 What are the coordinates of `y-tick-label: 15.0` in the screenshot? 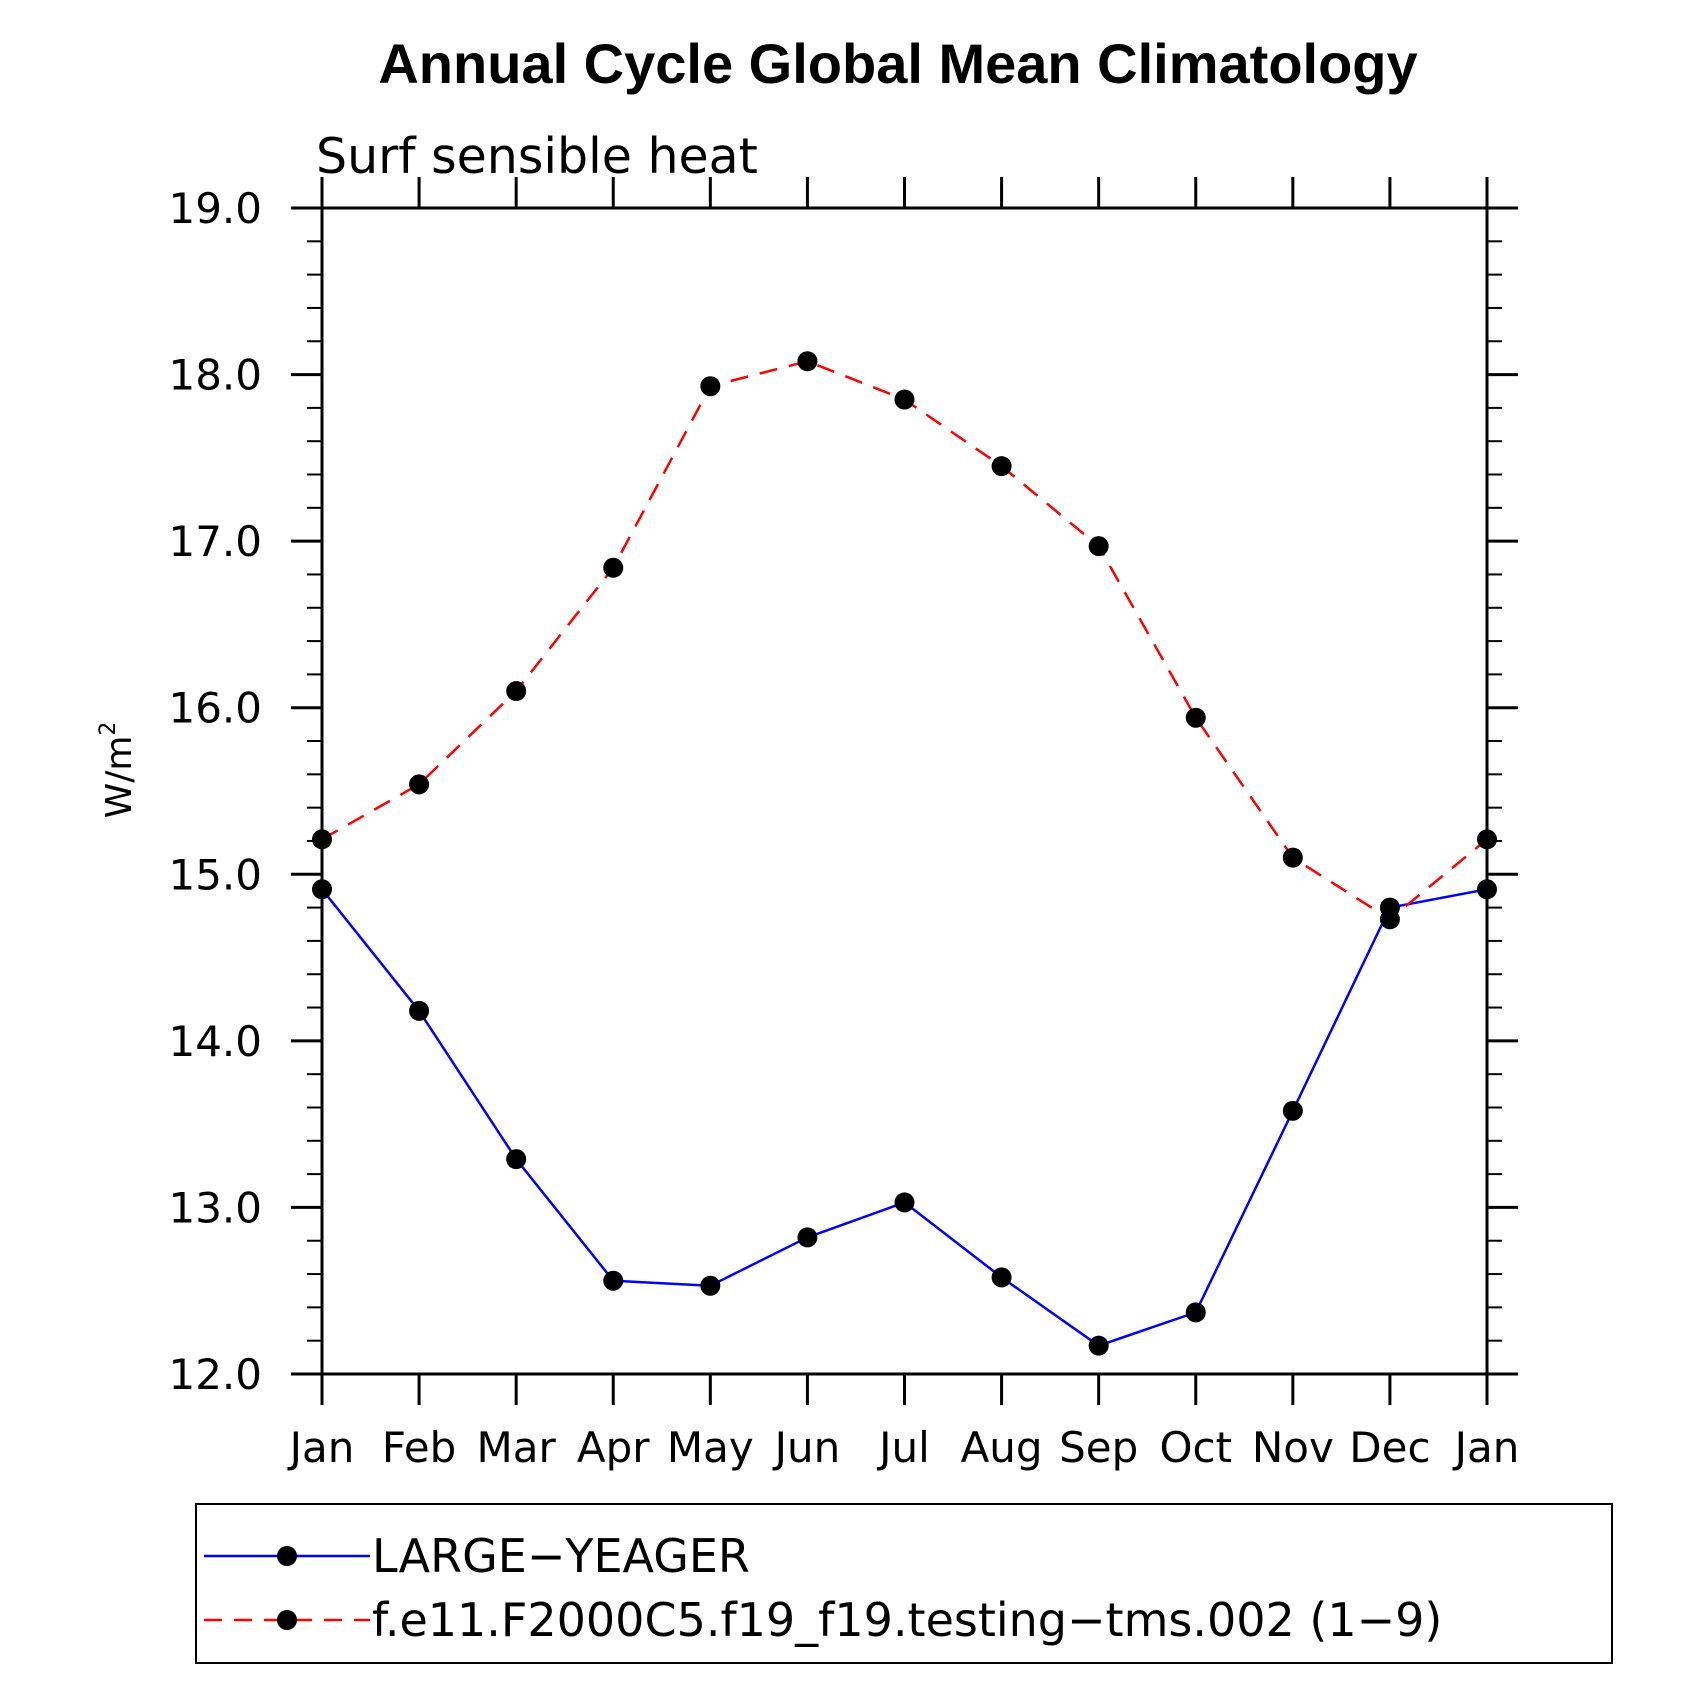 It's located at (215, 874).